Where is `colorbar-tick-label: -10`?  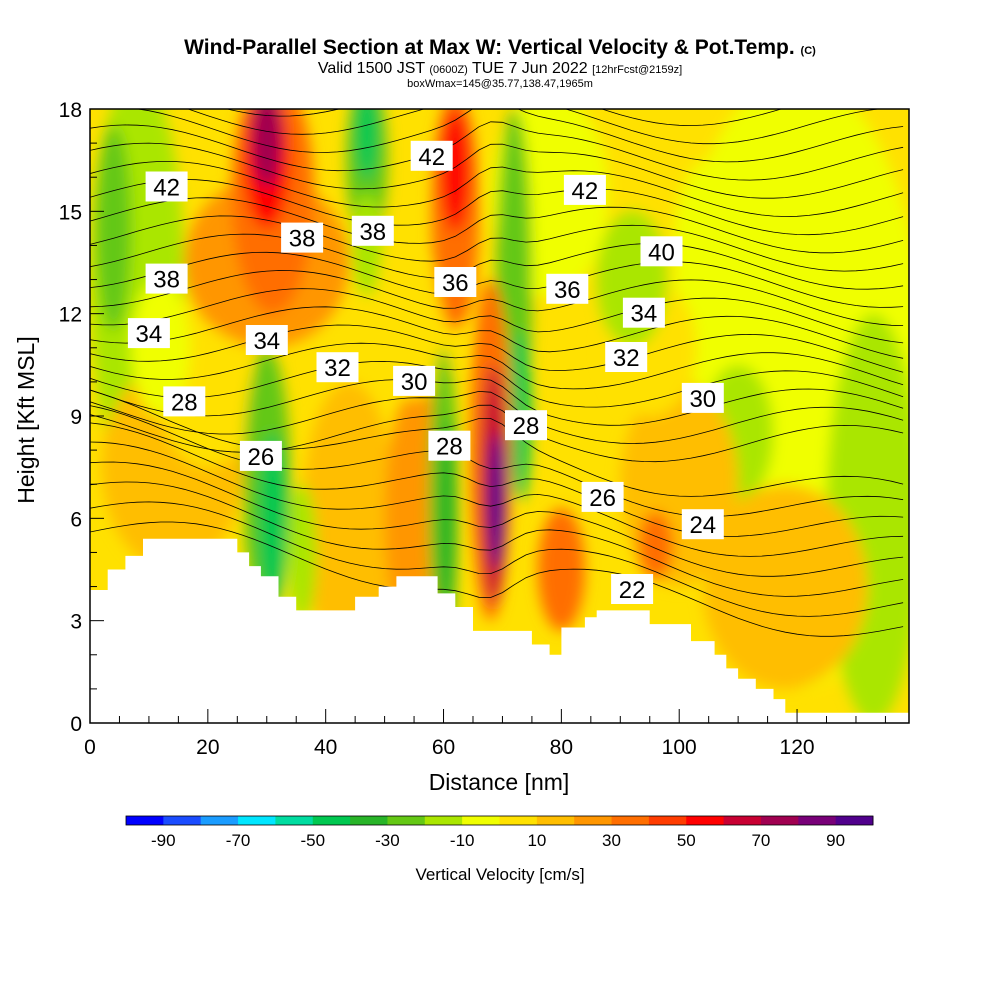 colorbar-tick-label: -10 is located at coordinates (462, 840).